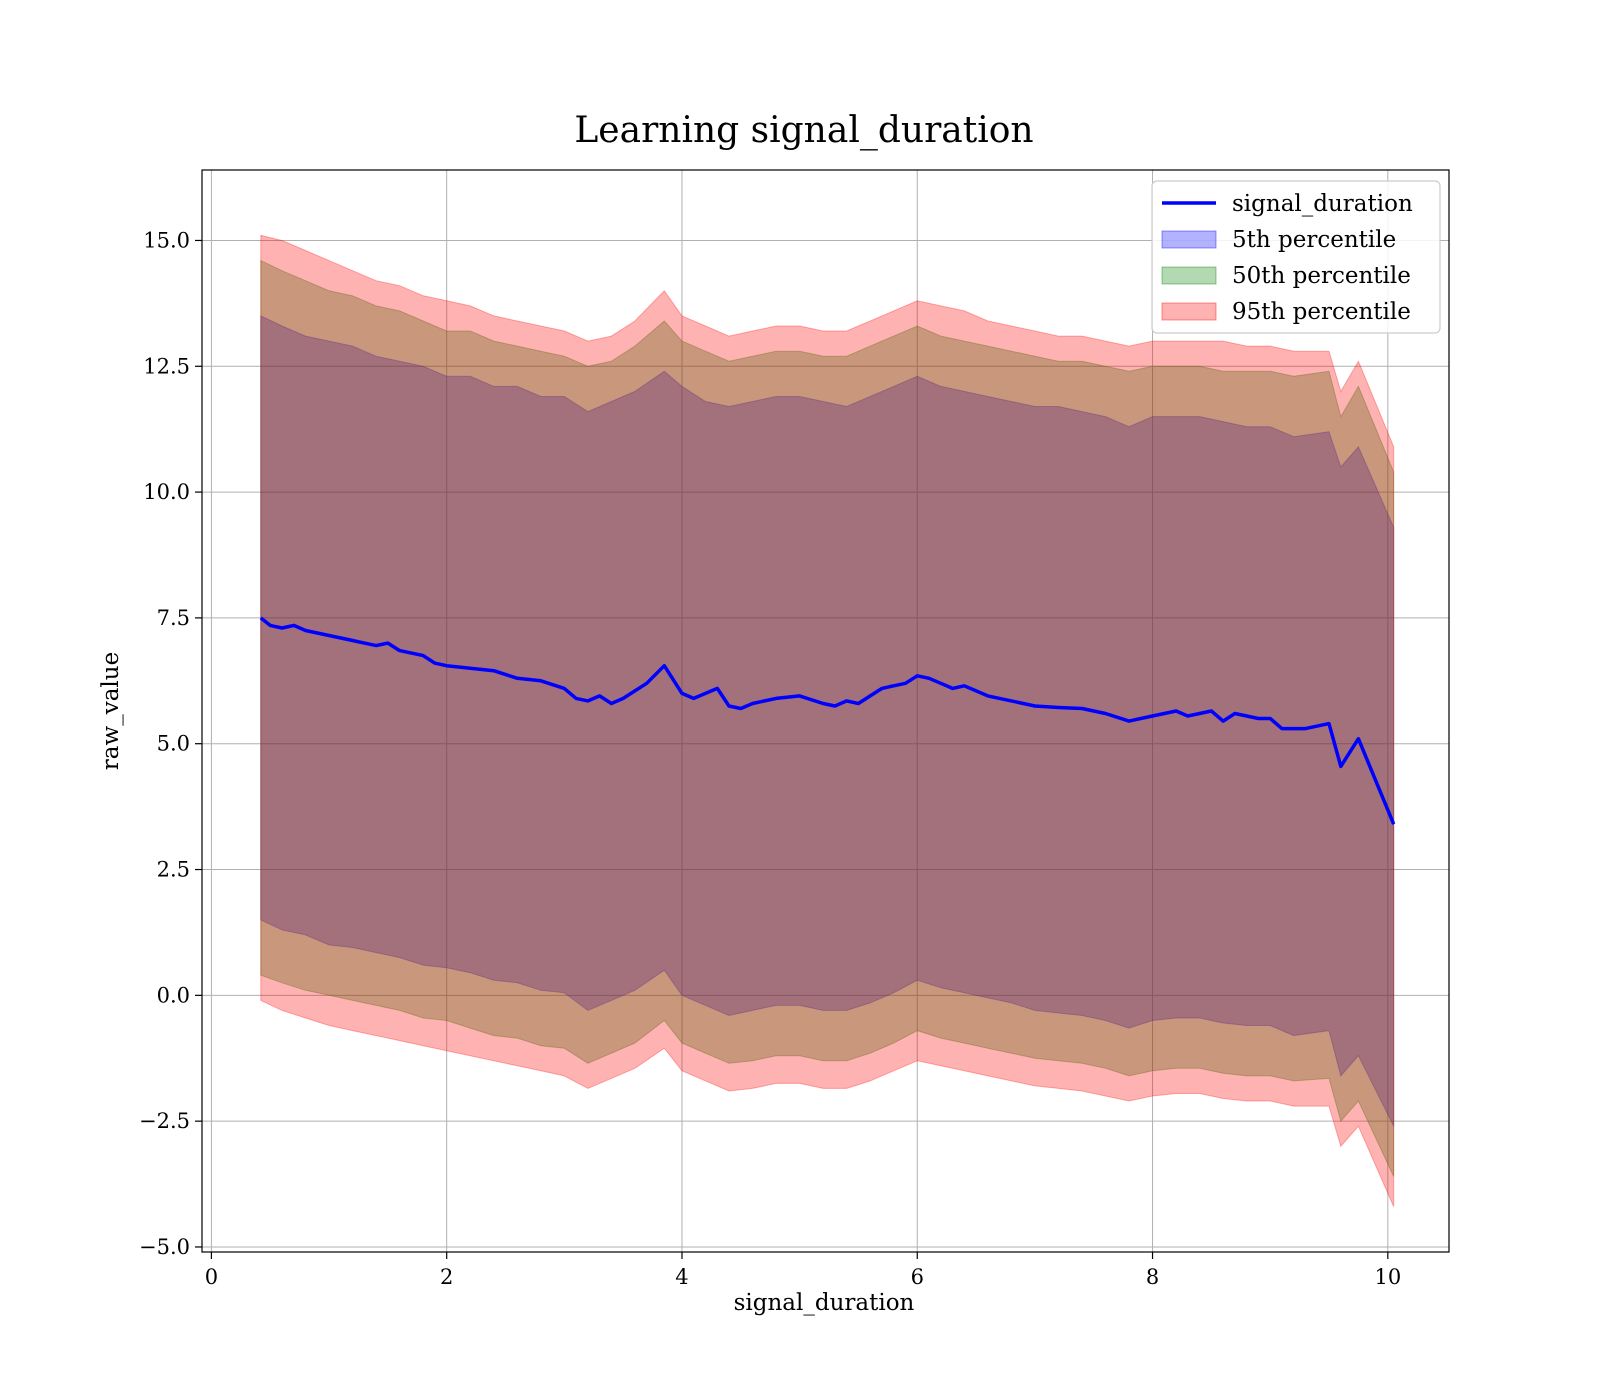 This screenshot has width=1600, height=1400. I want to click on y-tick-label-1: −2.5, so click(164, 1121).